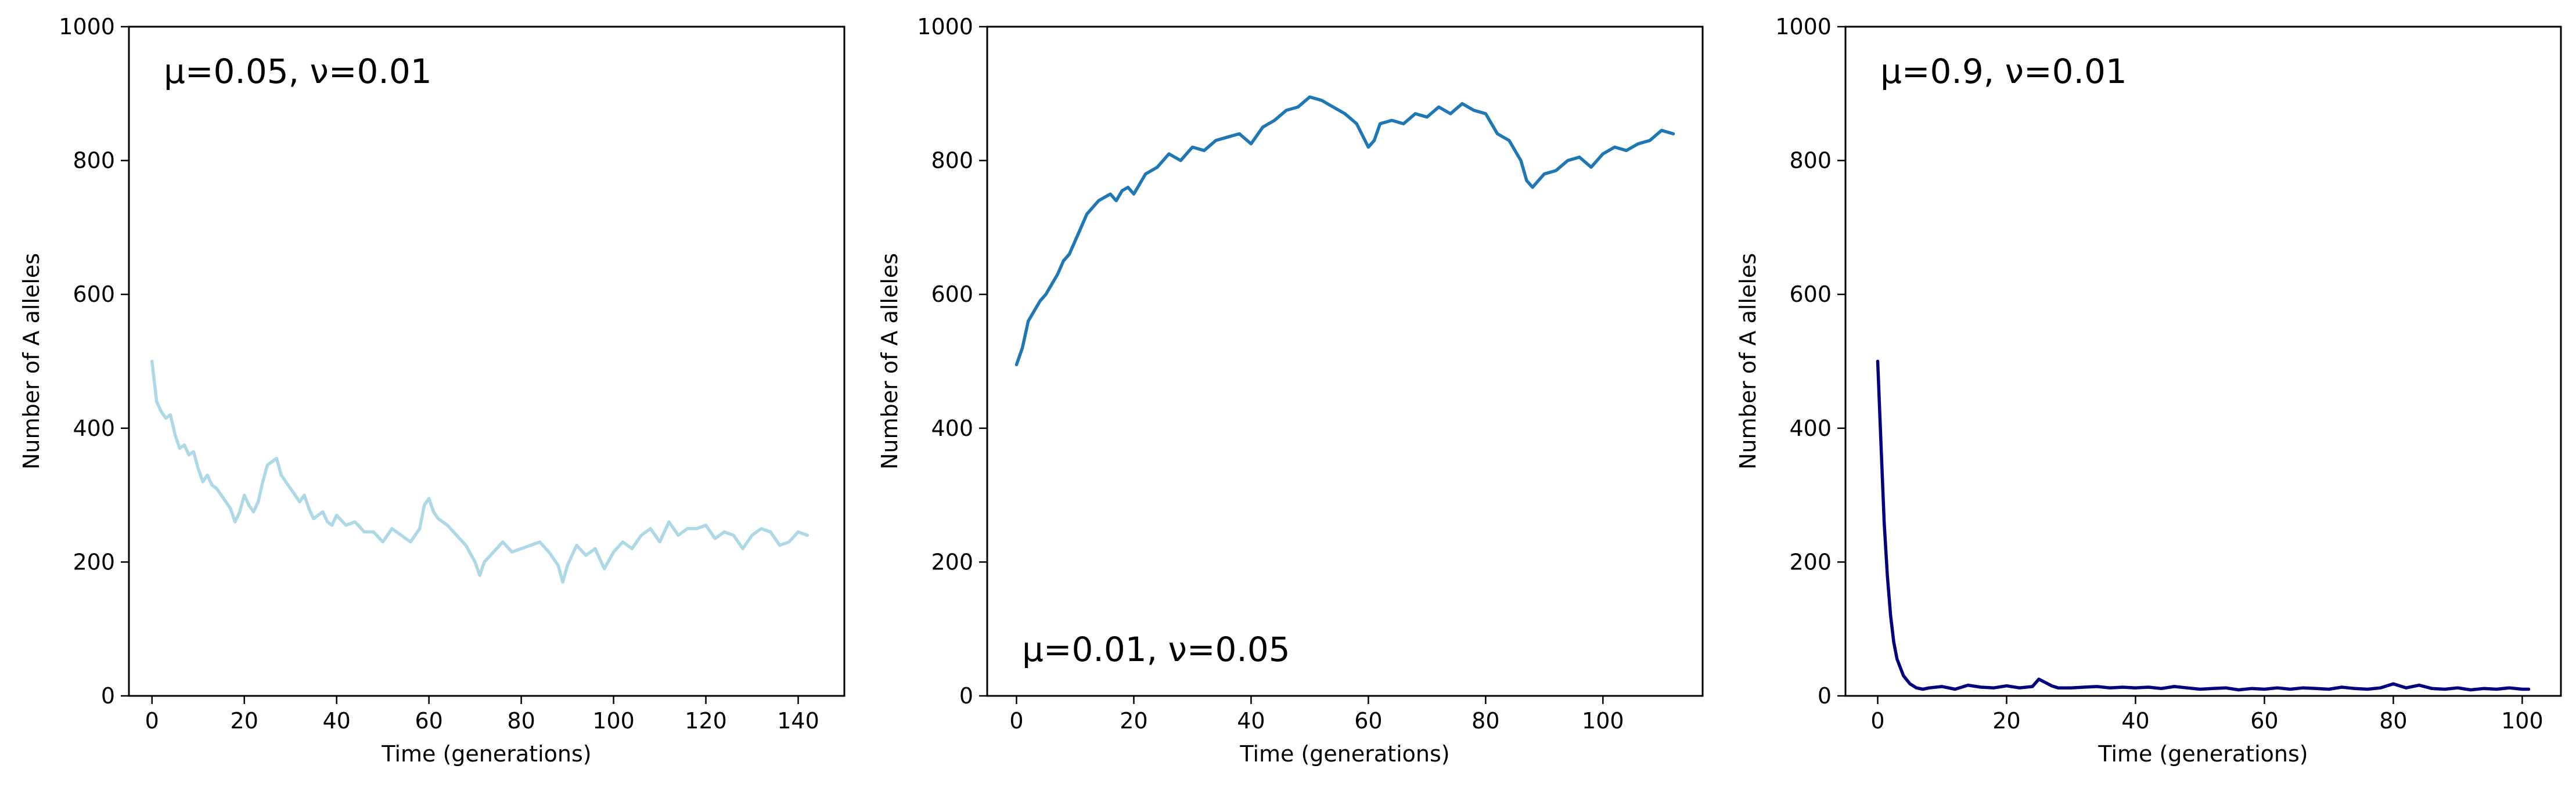 This screenshot has width=2576, height=787. What do you see at coordinates (2003, 71) in the screenshot?
I see `parameter-annotation: μ=0.9, ν=0.01` at bounding box center [2003, 71].